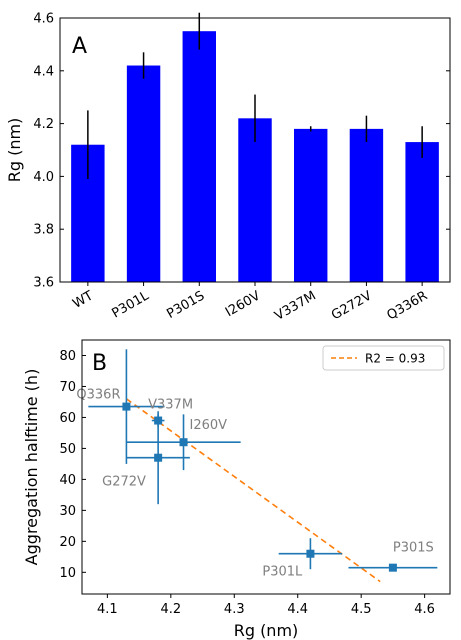 This screenshot has height=640, width=461. What do you see at coordinates (124, 482) in the screenshot?
I see `point-label-G272V: G272V` at bounding box center [124, 482].